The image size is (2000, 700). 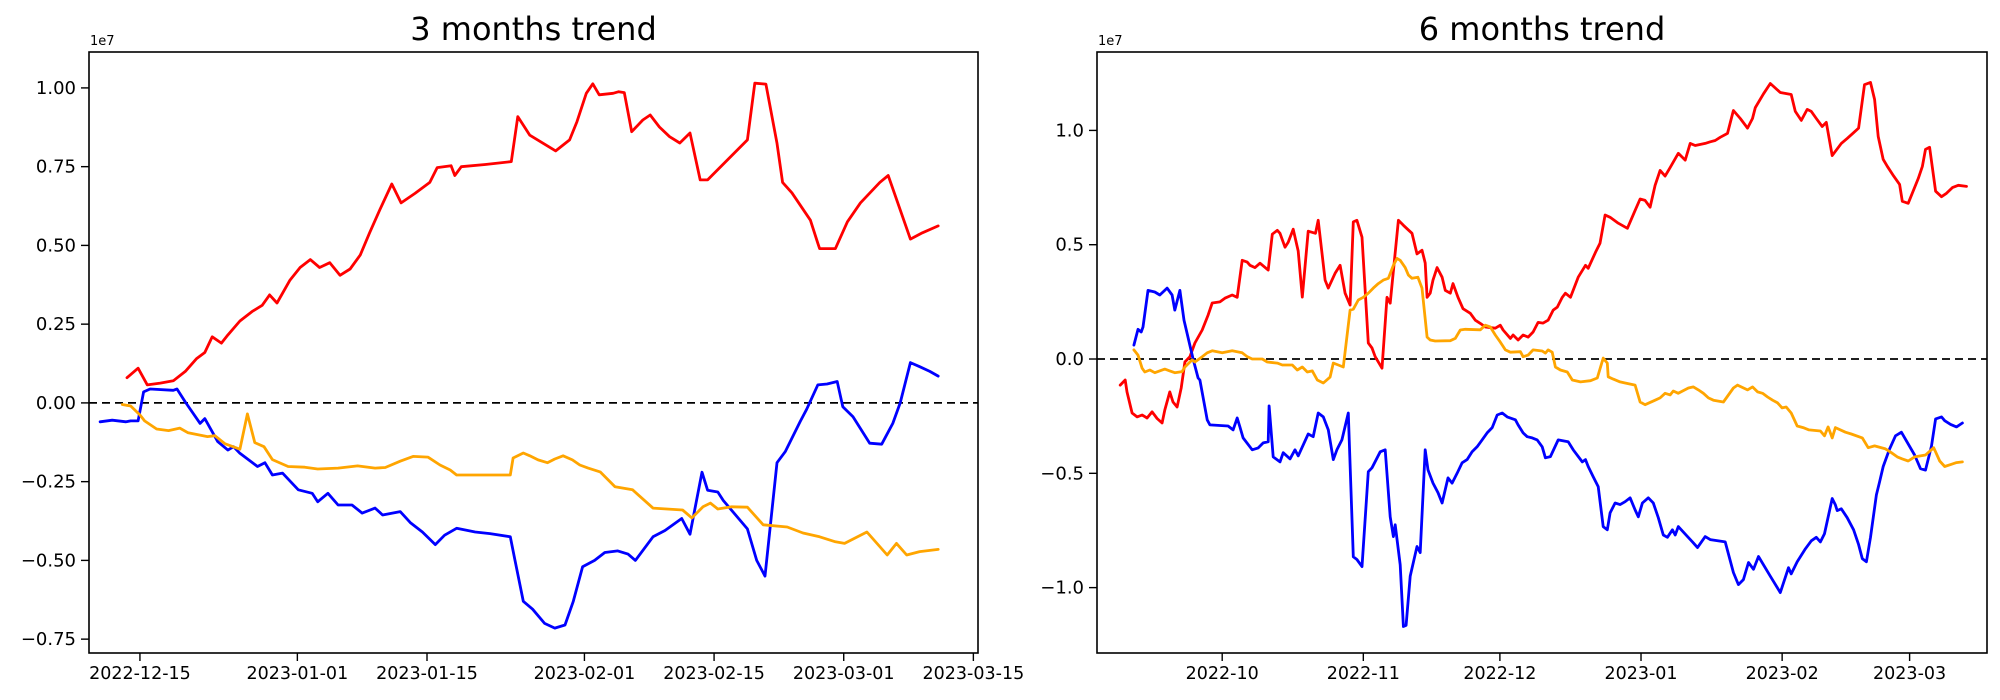 What do you see at coordinates (56, 324) in the screenshot?
I see `y-tick-label: 0.25` at bounding box center [56, 324].